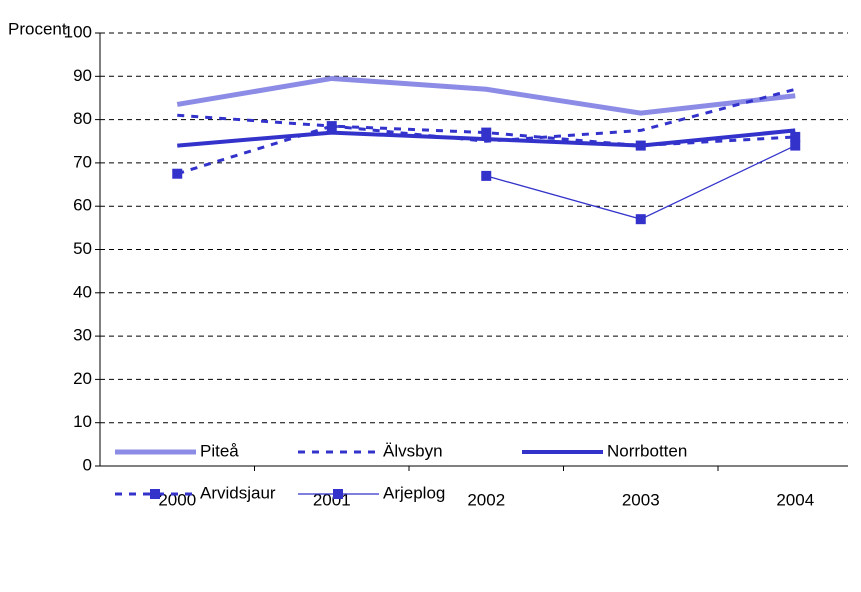 The height and width of the screenshot is (592, 861). What do you see at coordinates (795, 499) in the screenshot?
I see `x-tick-label: 2004` at bounding box center [795, 499].